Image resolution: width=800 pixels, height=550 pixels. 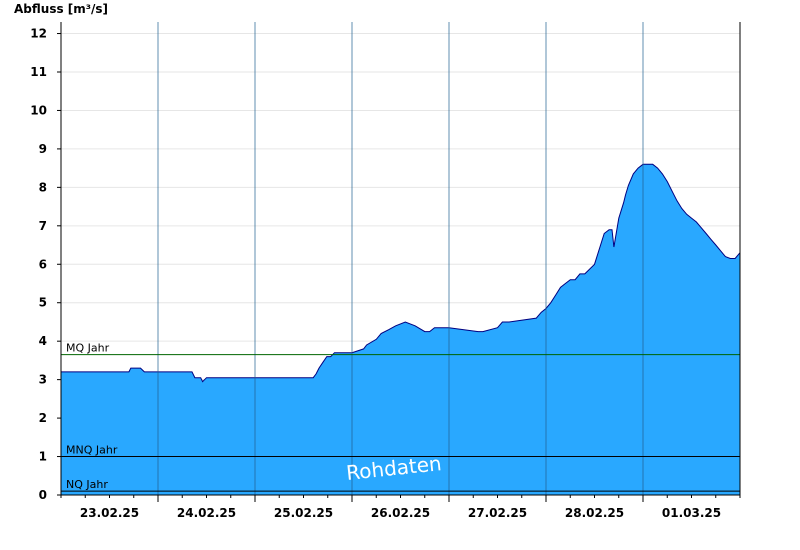 I want to click on reference-line-label: NQ Jahr, so click(x=87, y=484).